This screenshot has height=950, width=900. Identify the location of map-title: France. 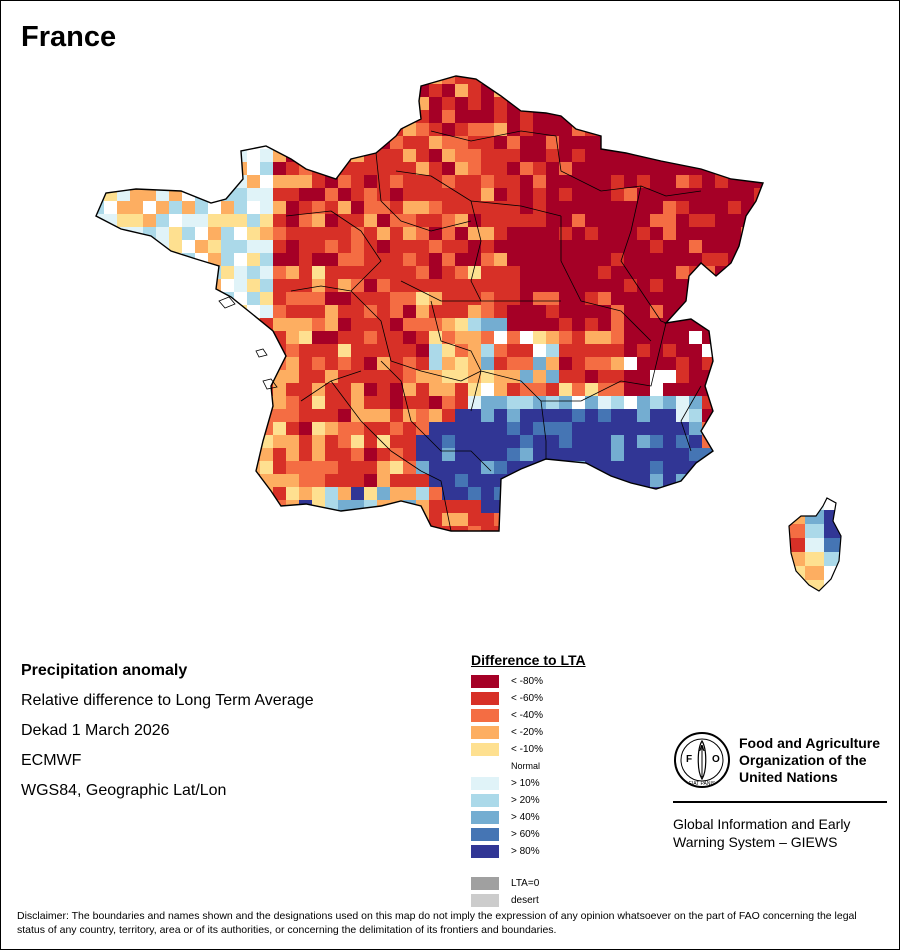
(69, 37).